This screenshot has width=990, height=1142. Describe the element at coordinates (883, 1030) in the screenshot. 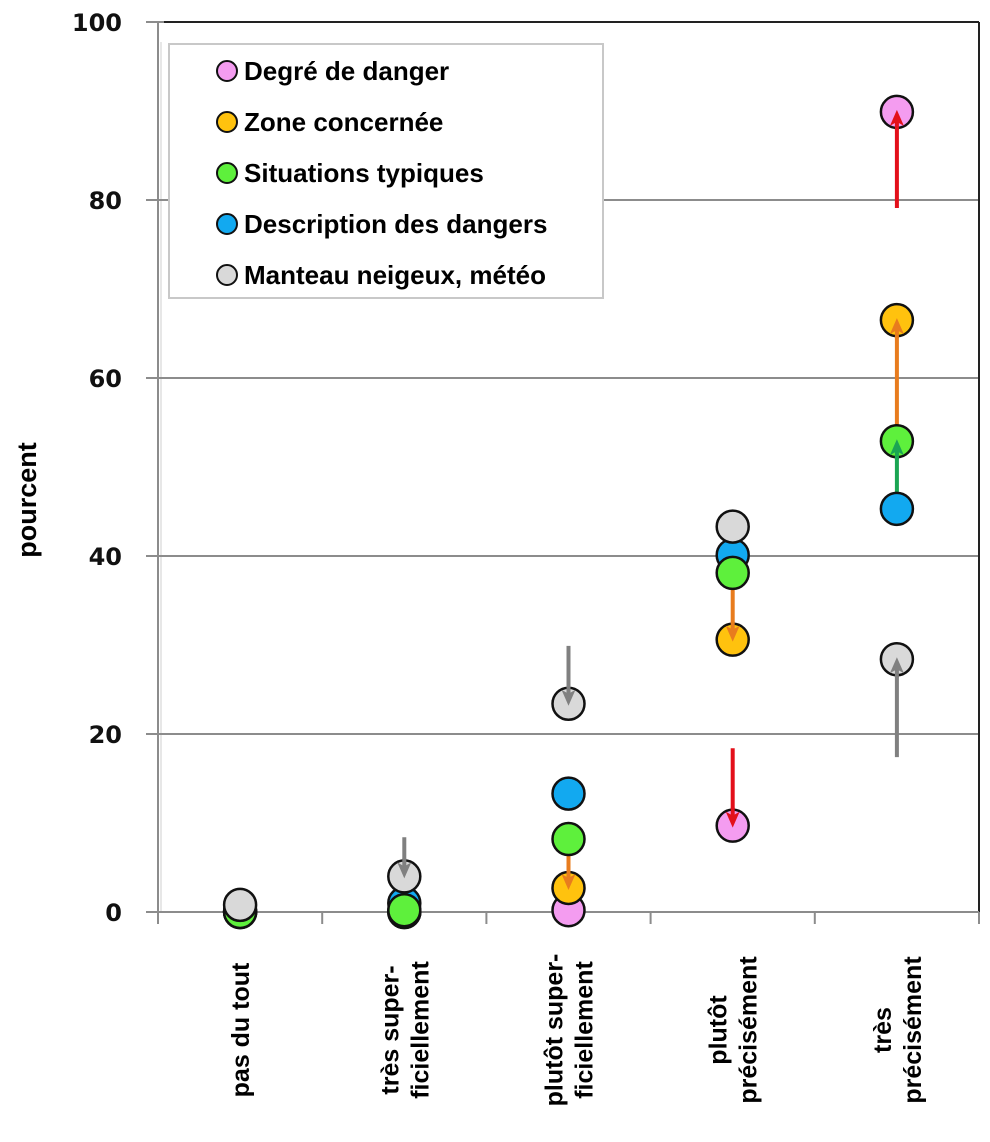

I see `x-category-label: très` at that location.